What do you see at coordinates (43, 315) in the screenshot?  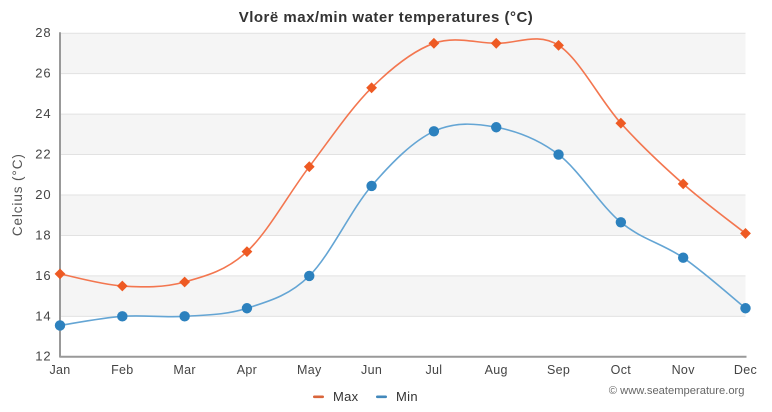 I see `svg-text: 14` at bounding box center [43, 315].